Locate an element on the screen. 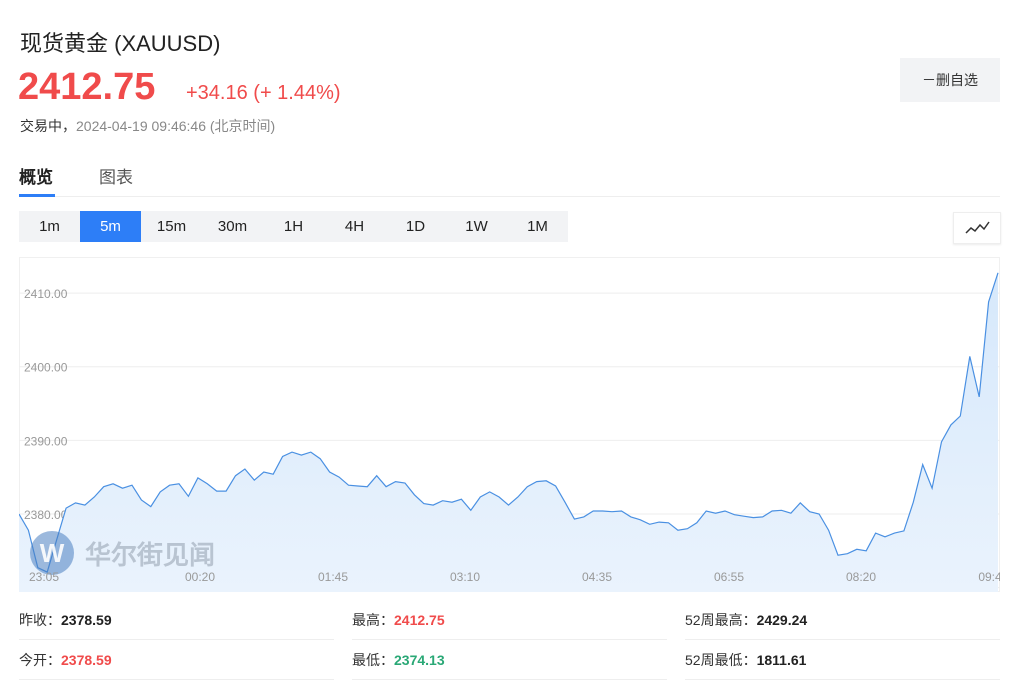  status-text: 交易中， is located at coordinates (48, 126).